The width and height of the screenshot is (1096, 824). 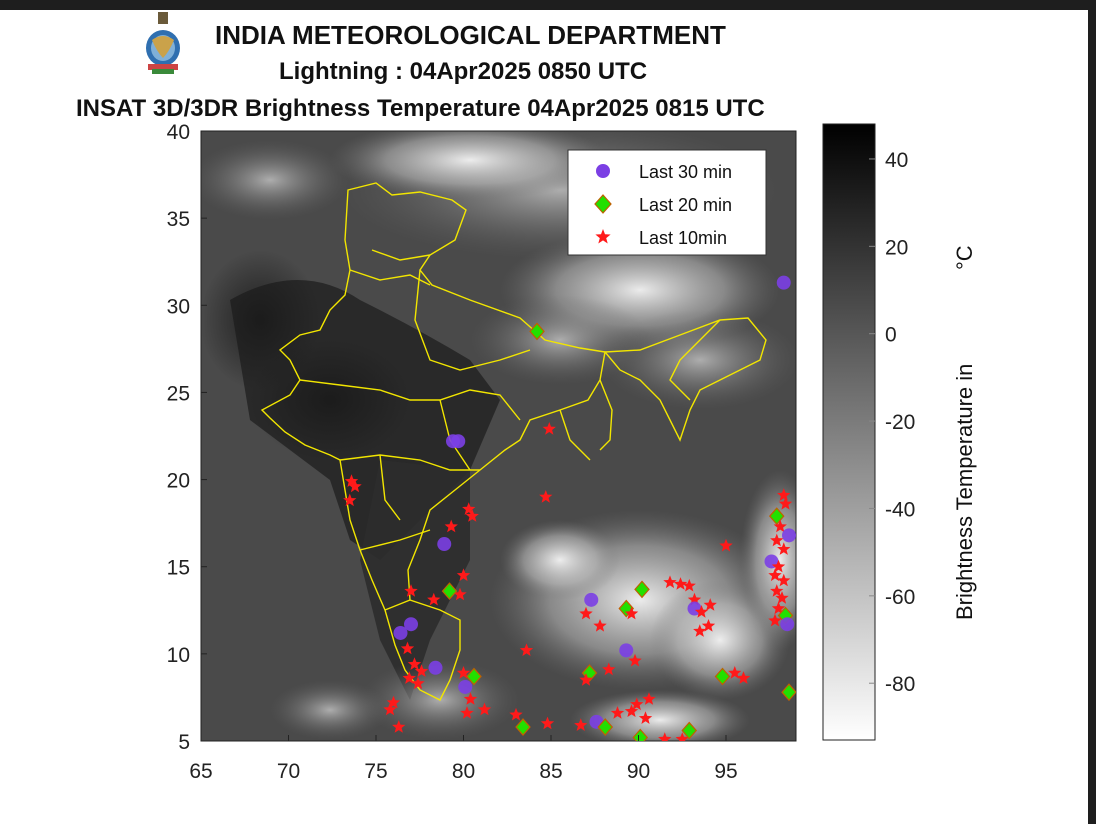 I want to click on lat-tick-label: 20, so click(x=178, y=481).